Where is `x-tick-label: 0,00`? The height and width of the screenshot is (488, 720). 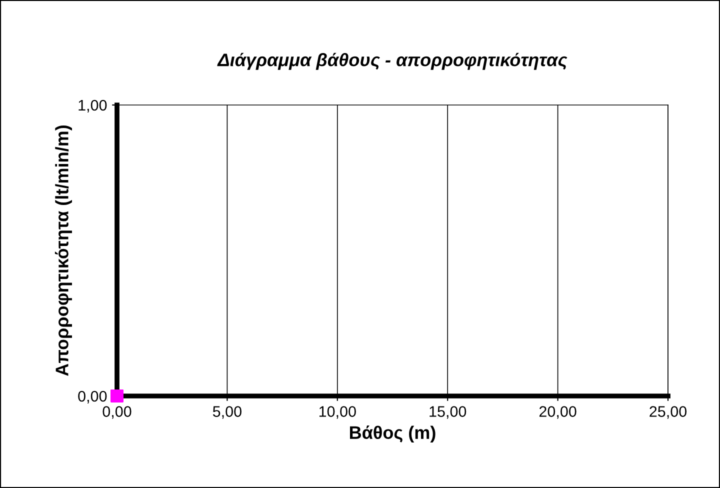 x-tick-label: 0,00 is located at coordinates (117, 412).